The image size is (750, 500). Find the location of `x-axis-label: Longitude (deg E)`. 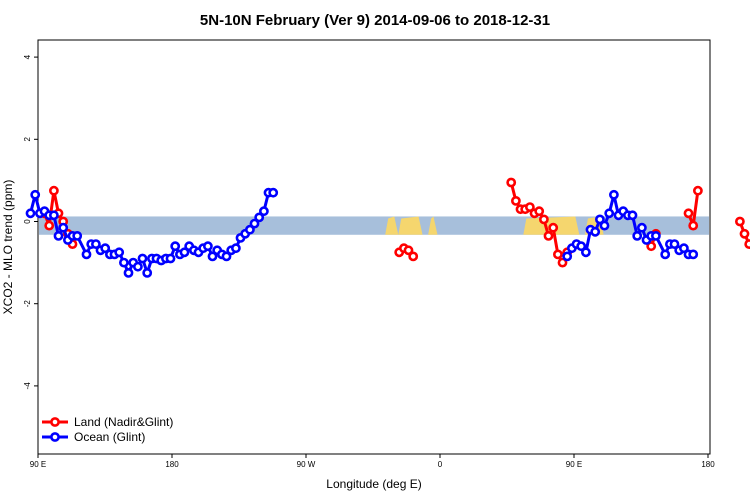

x-axis-label: Longitude (deg E) is located at coordinates (373, 484).